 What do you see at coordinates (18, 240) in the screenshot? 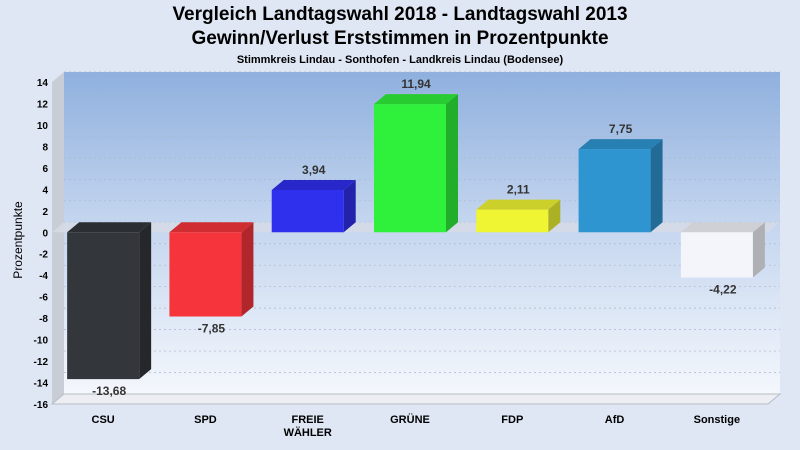
I see `y-axis-label: Prozentpunkte` at bounding box center [18, 240].